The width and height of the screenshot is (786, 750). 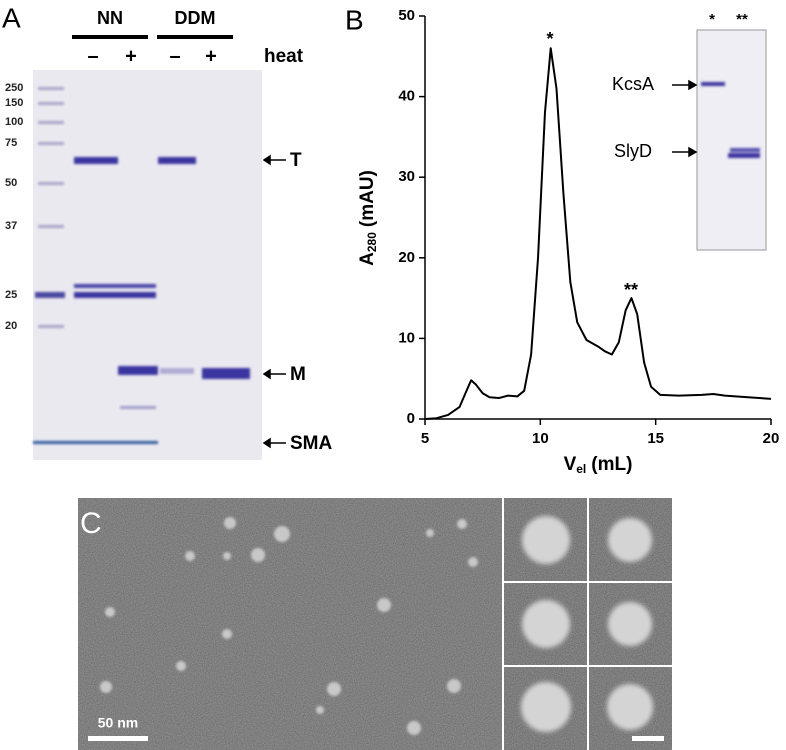 What do you see at coordinates (296, 160) in the screenshot?
I see `band-label: T` at bounding box center [296, 160].